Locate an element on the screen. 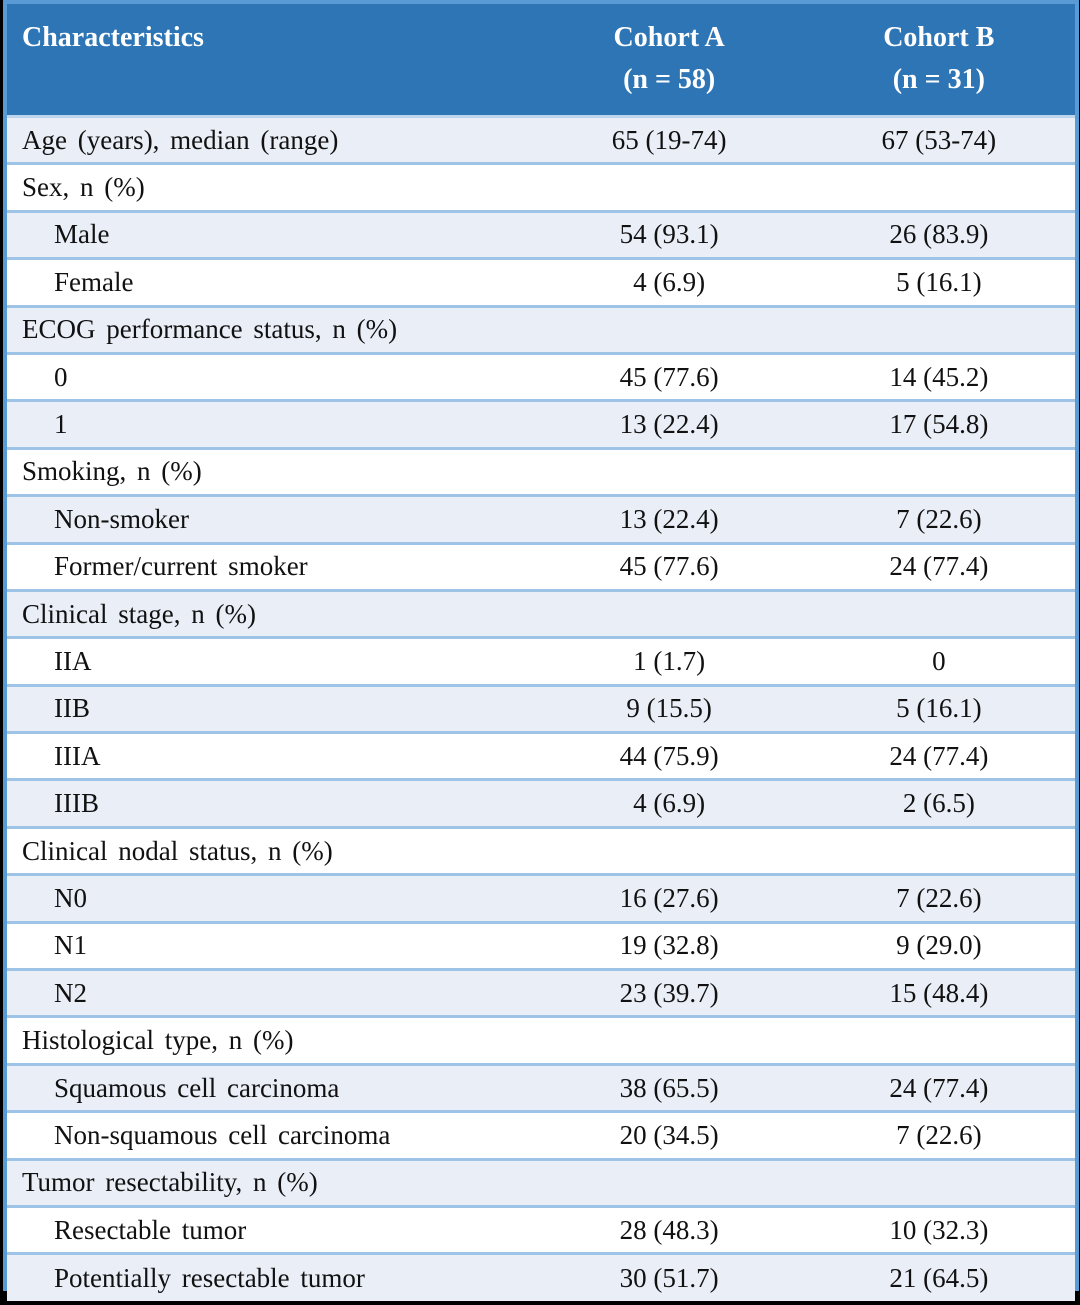  table-row: Histological type, n (%) is located at coordinates (541, 1040).